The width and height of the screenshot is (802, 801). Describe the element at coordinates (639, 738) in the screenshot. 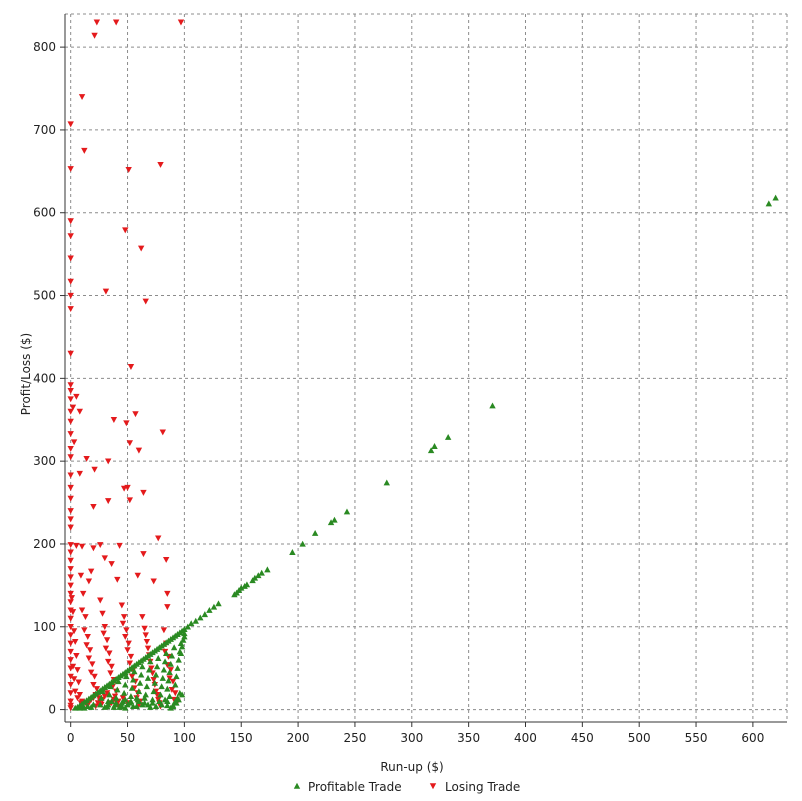

I see `x-tick-label: 500` at that location.